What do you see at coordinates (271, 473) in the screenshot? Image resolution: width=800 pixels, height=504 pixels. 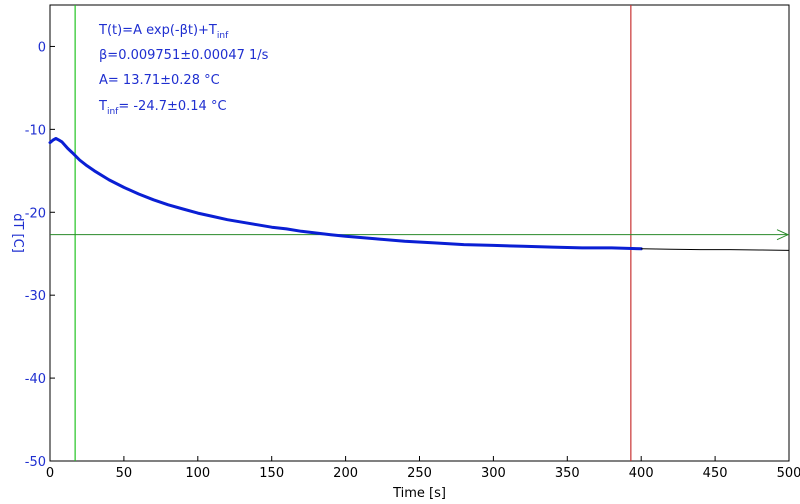 I see `x-tick-label: 150` at bounding box center [271, 473].